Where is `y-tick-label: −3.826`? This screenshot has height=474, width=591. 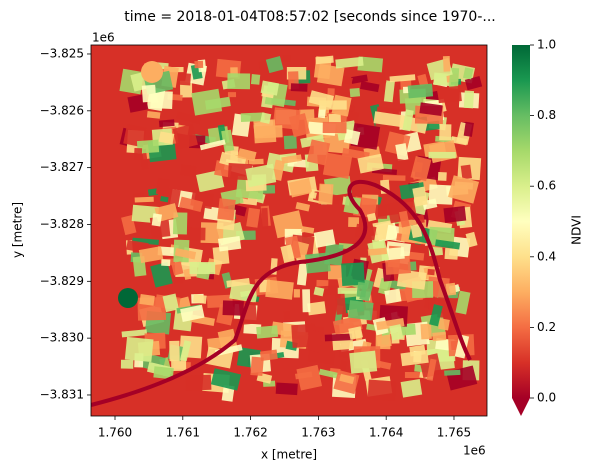 y-tick-label: −3.826 is located at coordinates (62, 110).